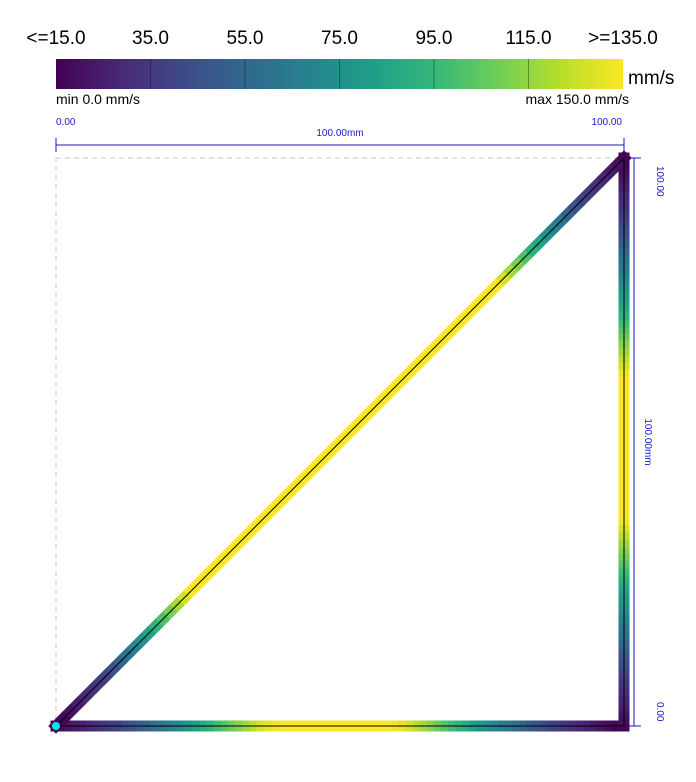 This screenshot has width=696, height=782. Describe the element at coordinates (56, 726) in the screenshot. I see `start-point-marker` at that location.